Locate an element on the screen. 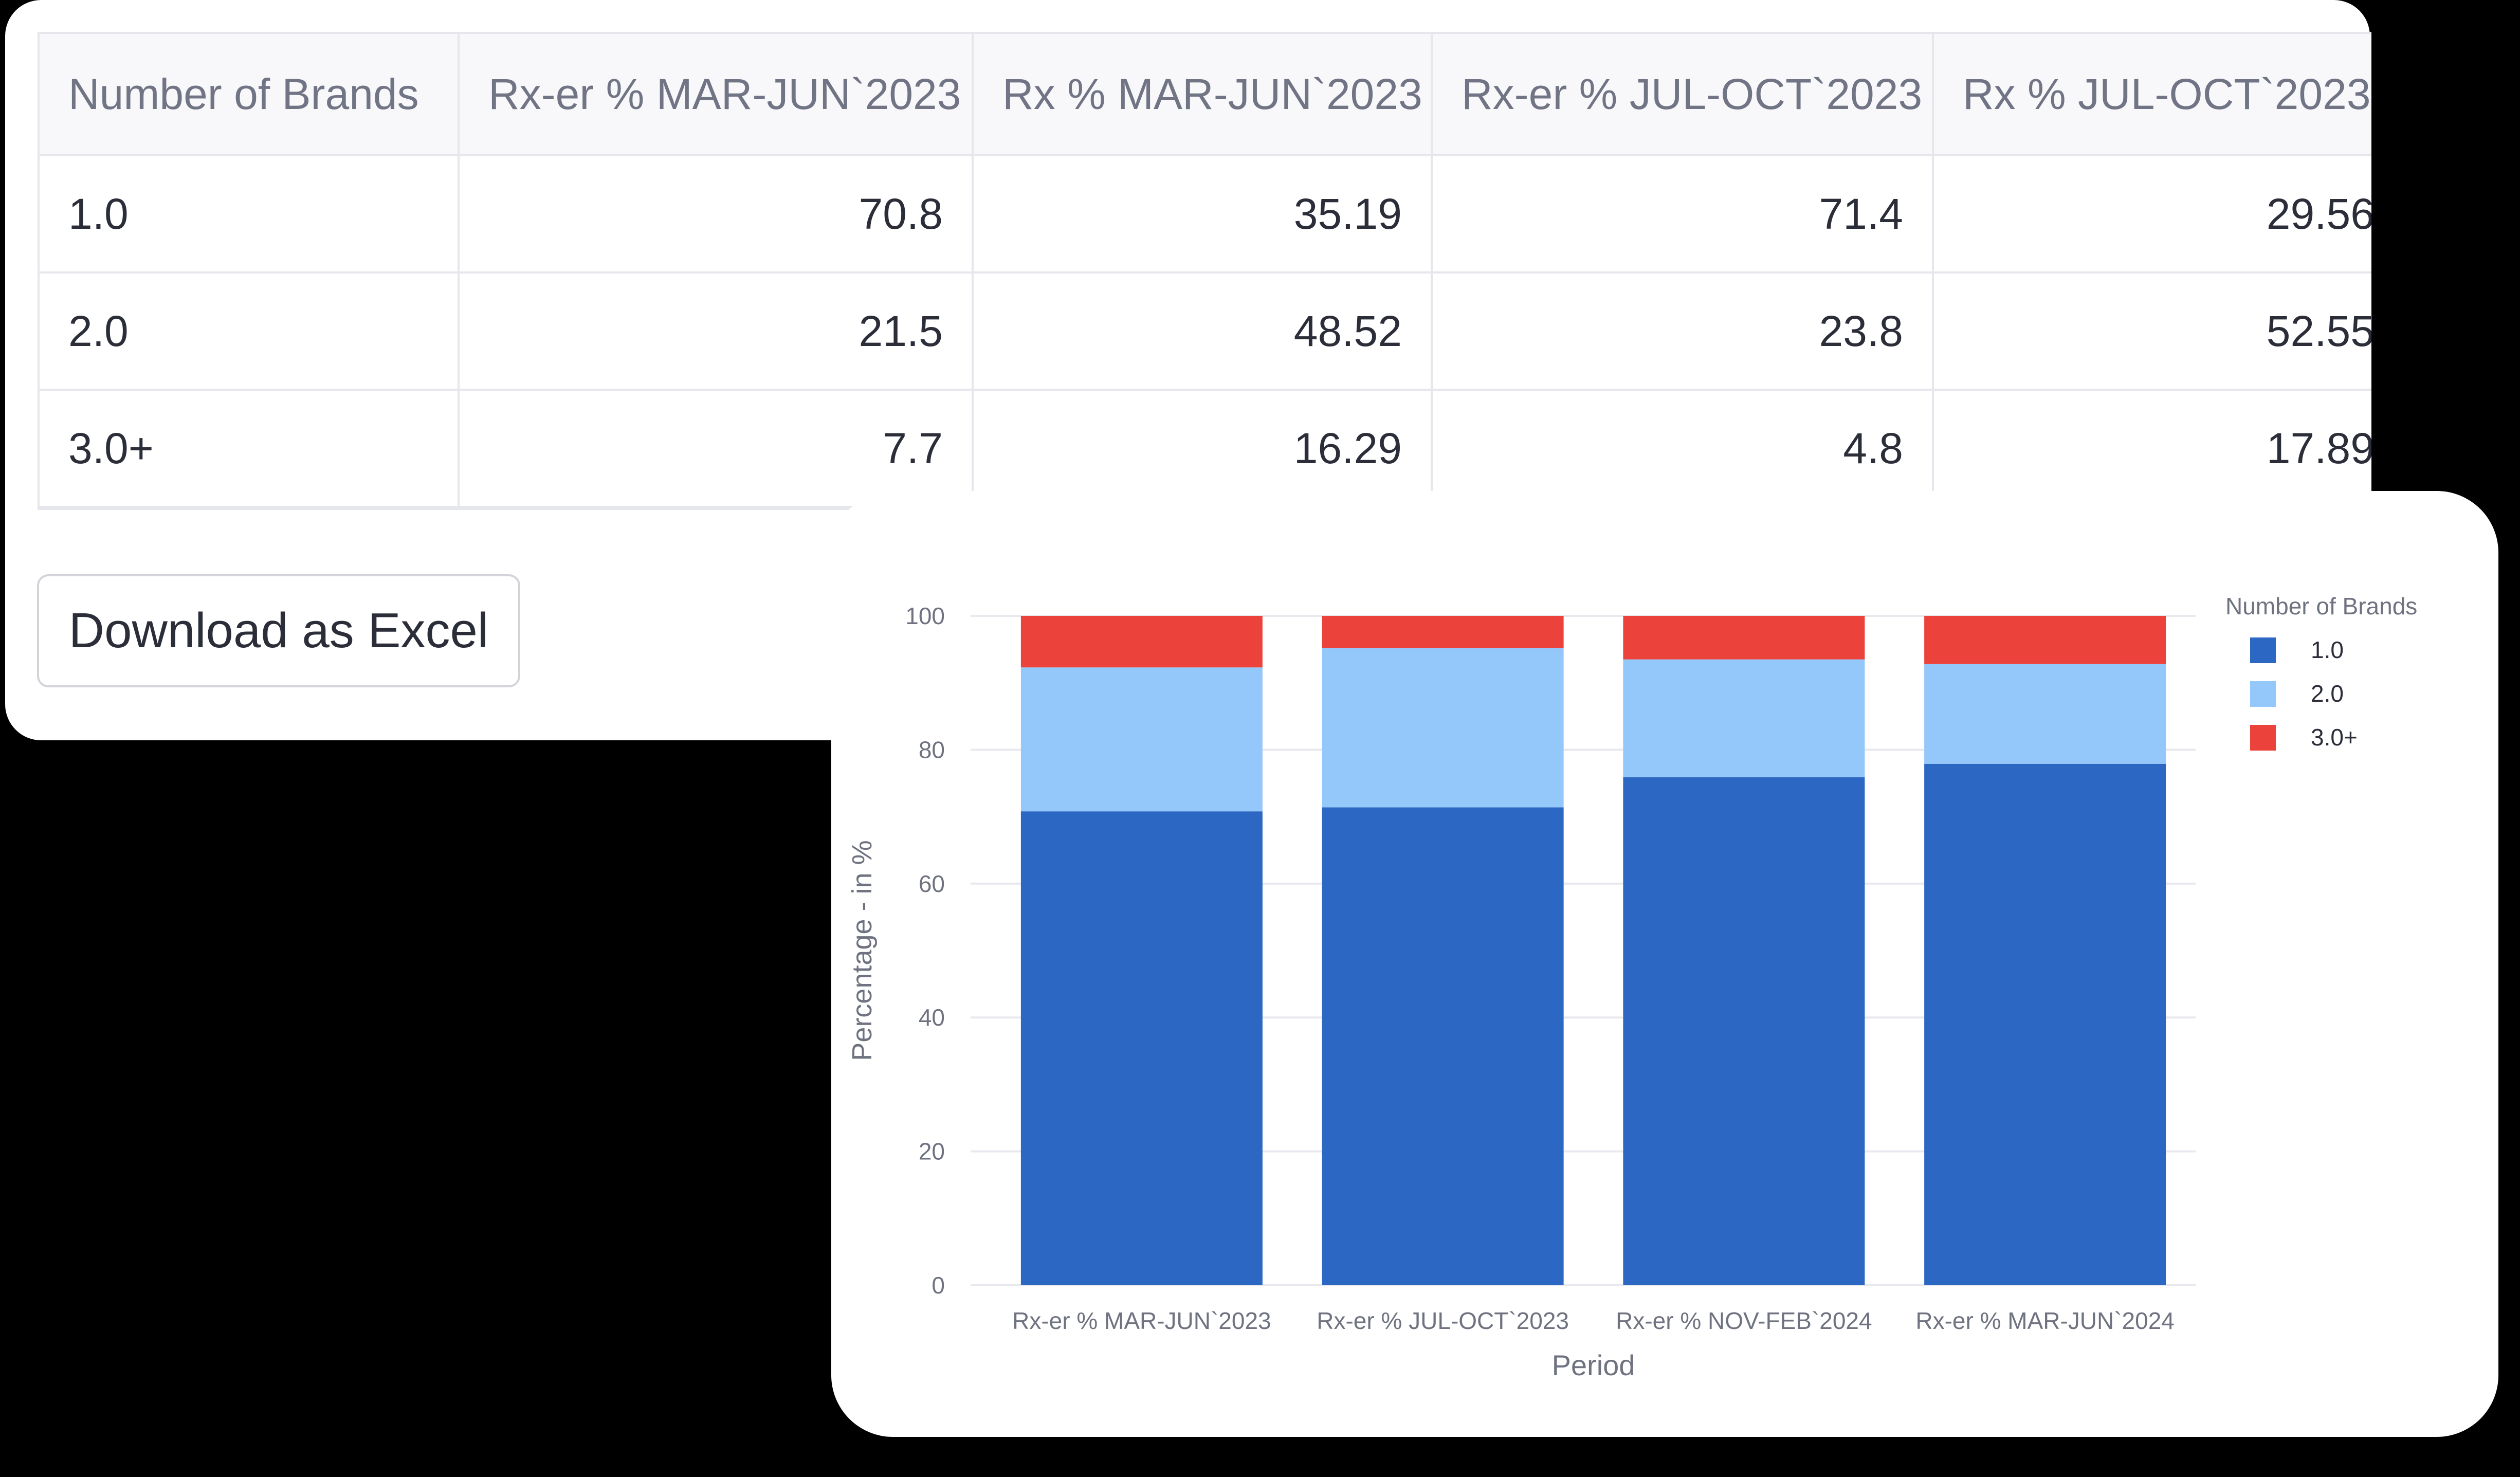 The image size is (2520, 1477). table-cell: 2.0 is located at coordinates (250, 331).